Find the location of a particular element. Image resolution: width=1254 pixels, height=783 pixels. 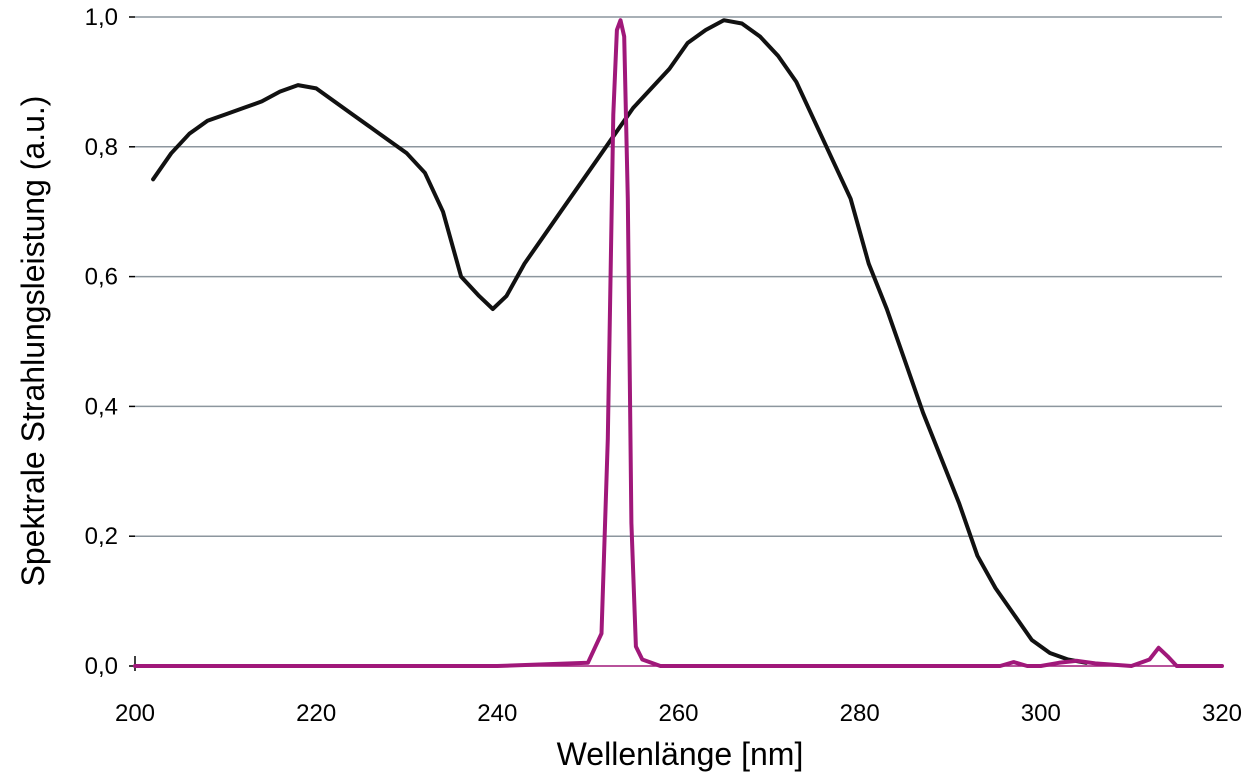

y-tick-label-3: 0,6 is located at coordinates (101, 277).